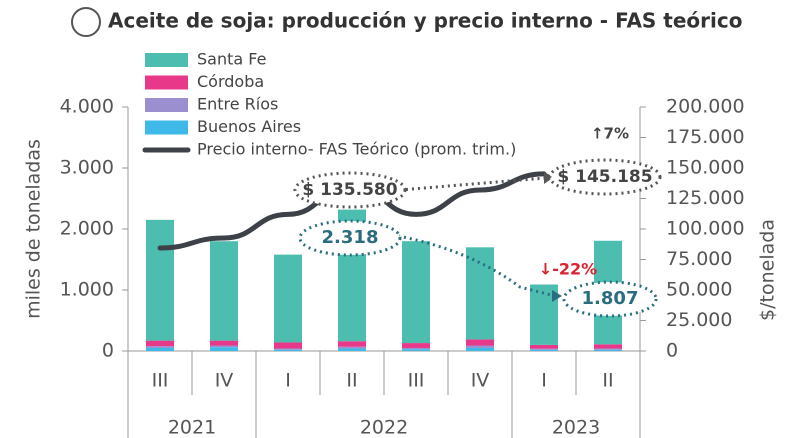 This screenshot has width=788, height=438. What do you see at coordinates (237, 104) in the screenshot?
I see `legend-label: Entre Ríos` at bounding box center [237, 104].